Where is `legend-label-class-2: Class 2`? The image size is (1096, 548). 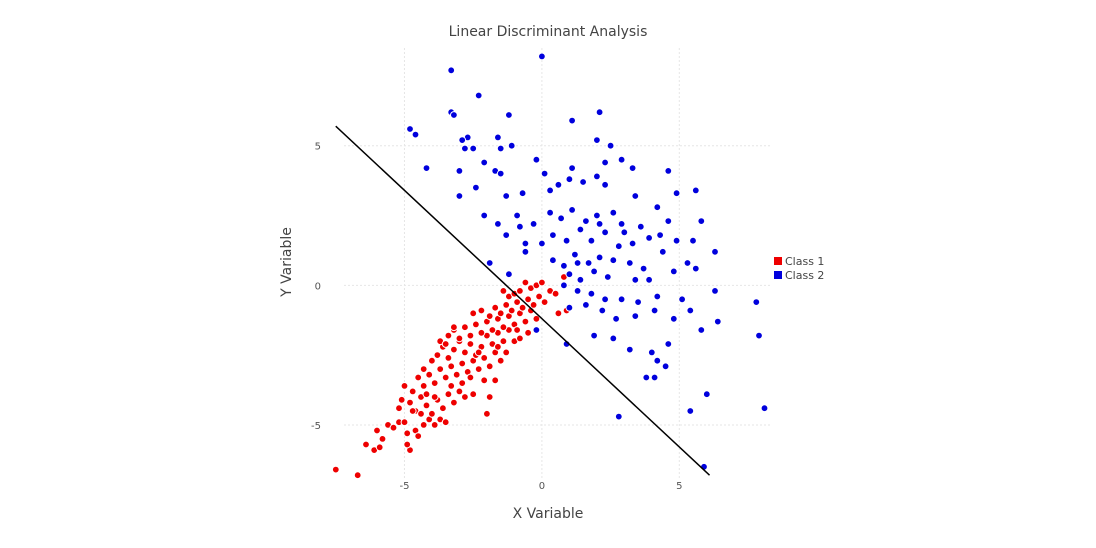
legend-label-class-2: Class 2 is located at coordinates (804, 275).